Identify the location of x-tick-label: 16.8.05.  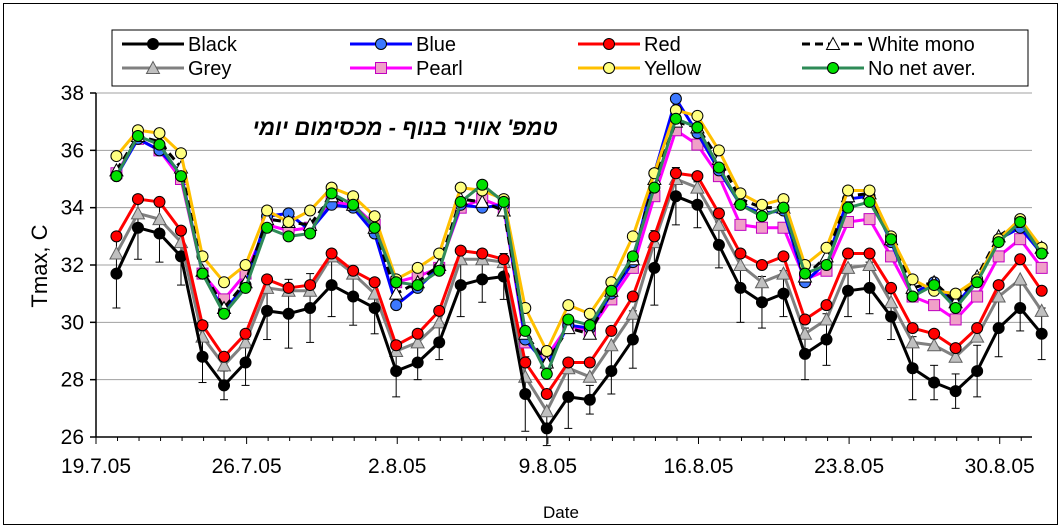
(698, 466).